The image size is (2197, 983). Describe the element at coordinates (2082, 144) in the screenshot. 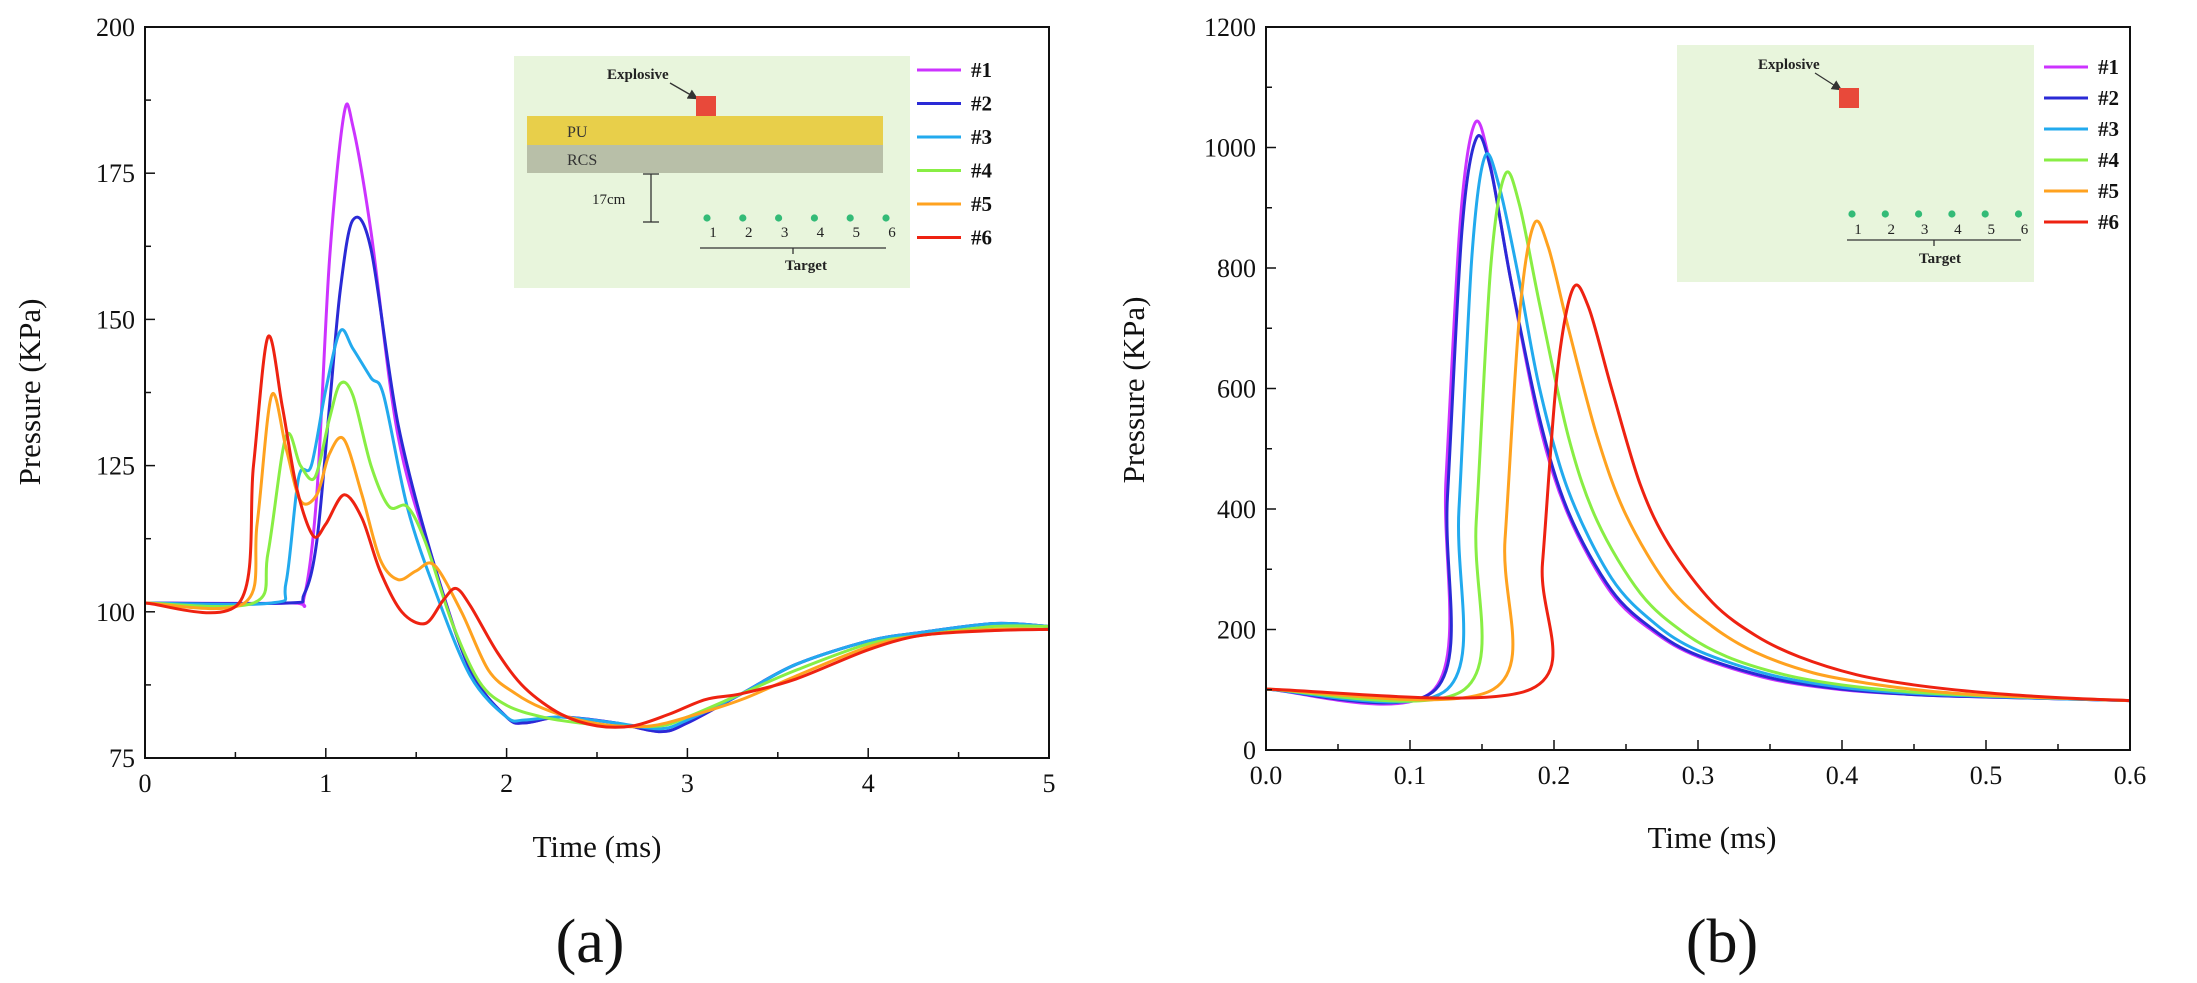

I see `legend-b: #1 #2 #3 #4 #5 #6` at that location.